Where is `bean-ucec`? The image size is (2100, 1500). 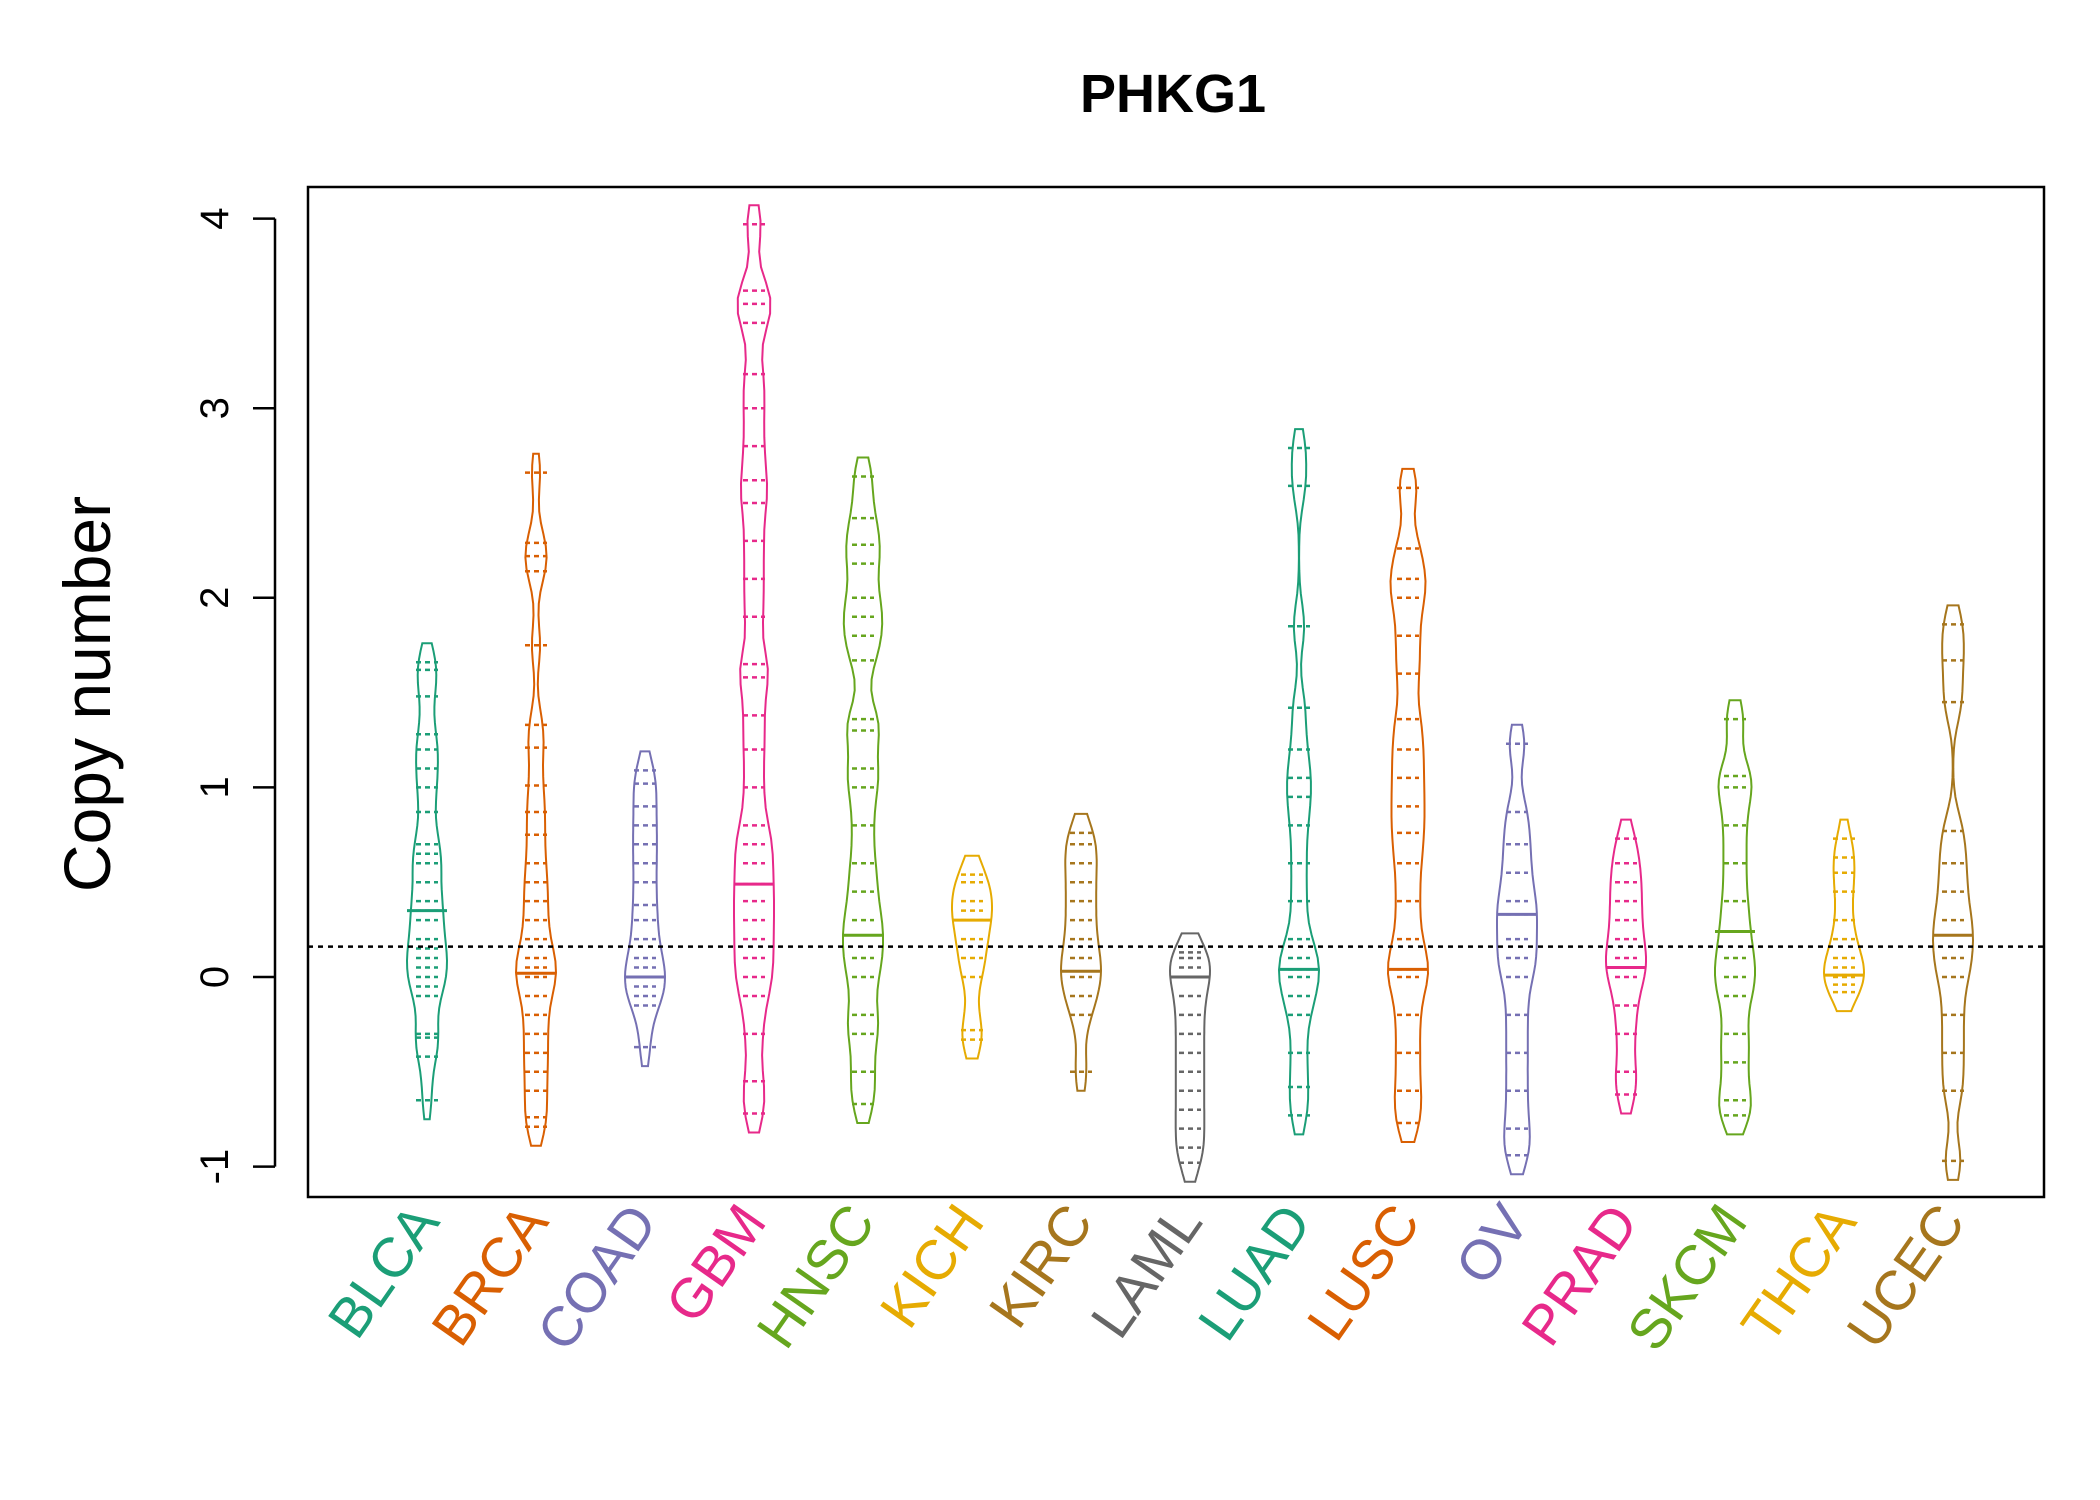
bean-ucec is located at coordinates (1953, 892).